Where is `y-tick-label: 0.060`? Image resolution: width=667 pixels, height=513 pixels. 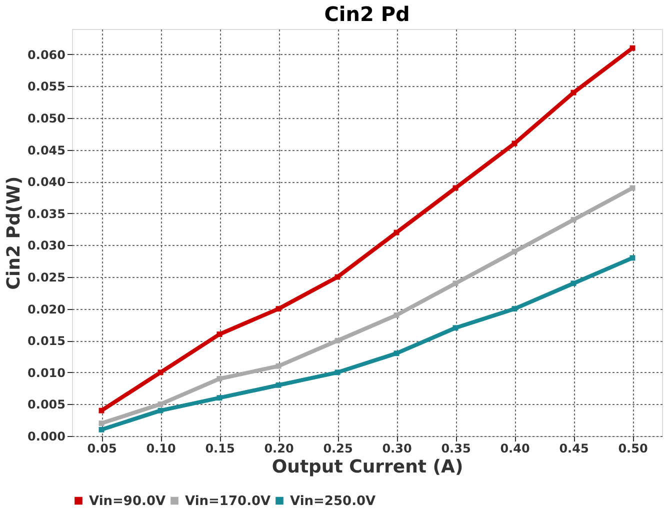
y-tick-label: 0.060 is located at coordinates (47, 55).